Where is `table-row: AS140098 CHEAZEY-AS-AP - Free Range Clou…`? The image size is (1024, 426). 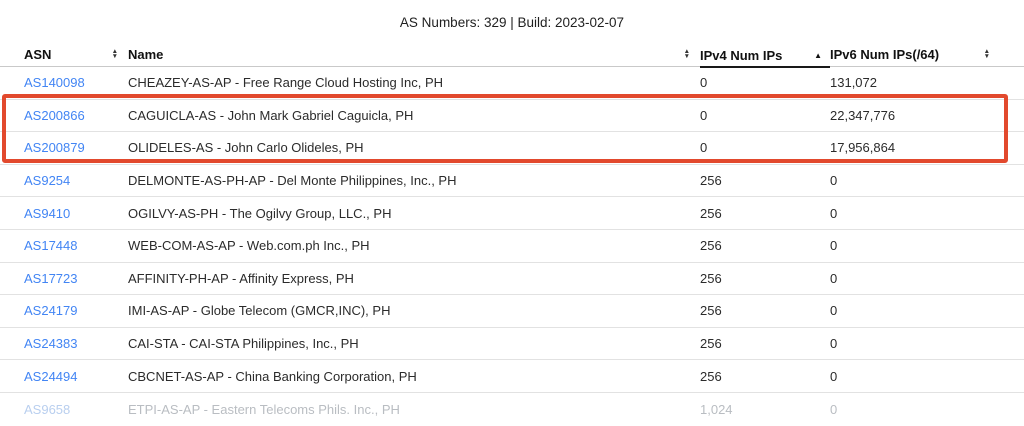
table-row: AS140098 CHEAZEY-AS-AP - Free Range Clou… is located at coordinates (512, 83).